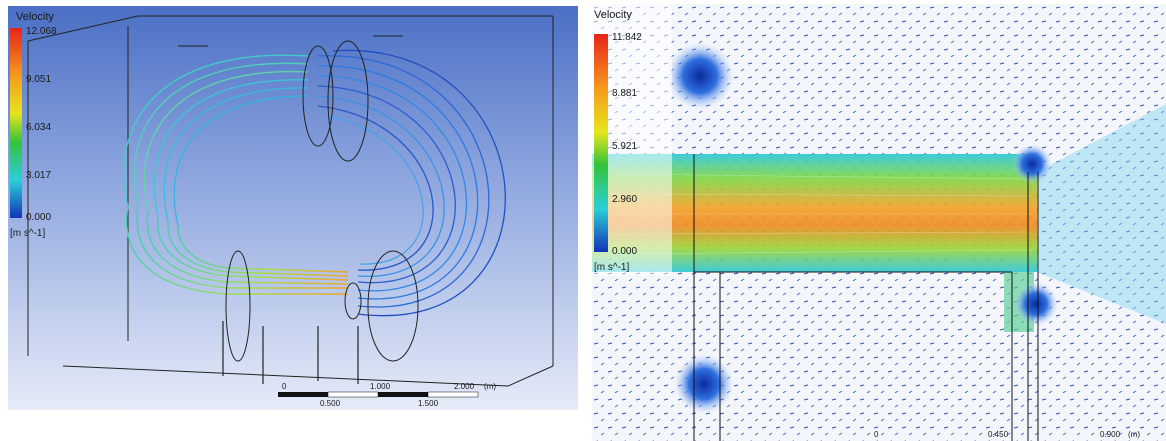 The width and height of the screenshot is (1166, 441). I want to click on left-scale-label: 0, so click(284, 386).